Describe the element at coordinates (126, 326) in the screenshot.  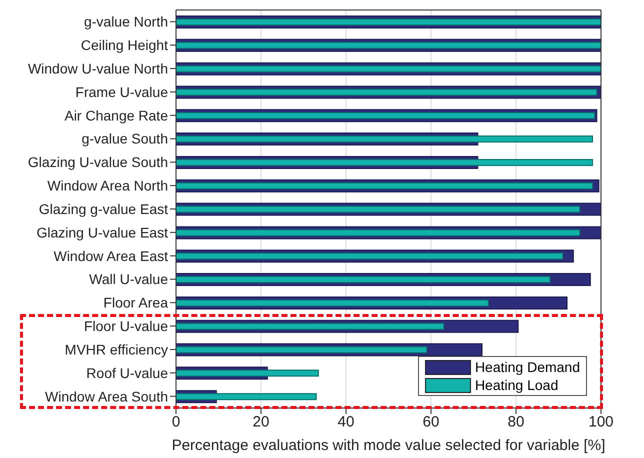
I see `y-tick-label: Floor U-value` at that location.